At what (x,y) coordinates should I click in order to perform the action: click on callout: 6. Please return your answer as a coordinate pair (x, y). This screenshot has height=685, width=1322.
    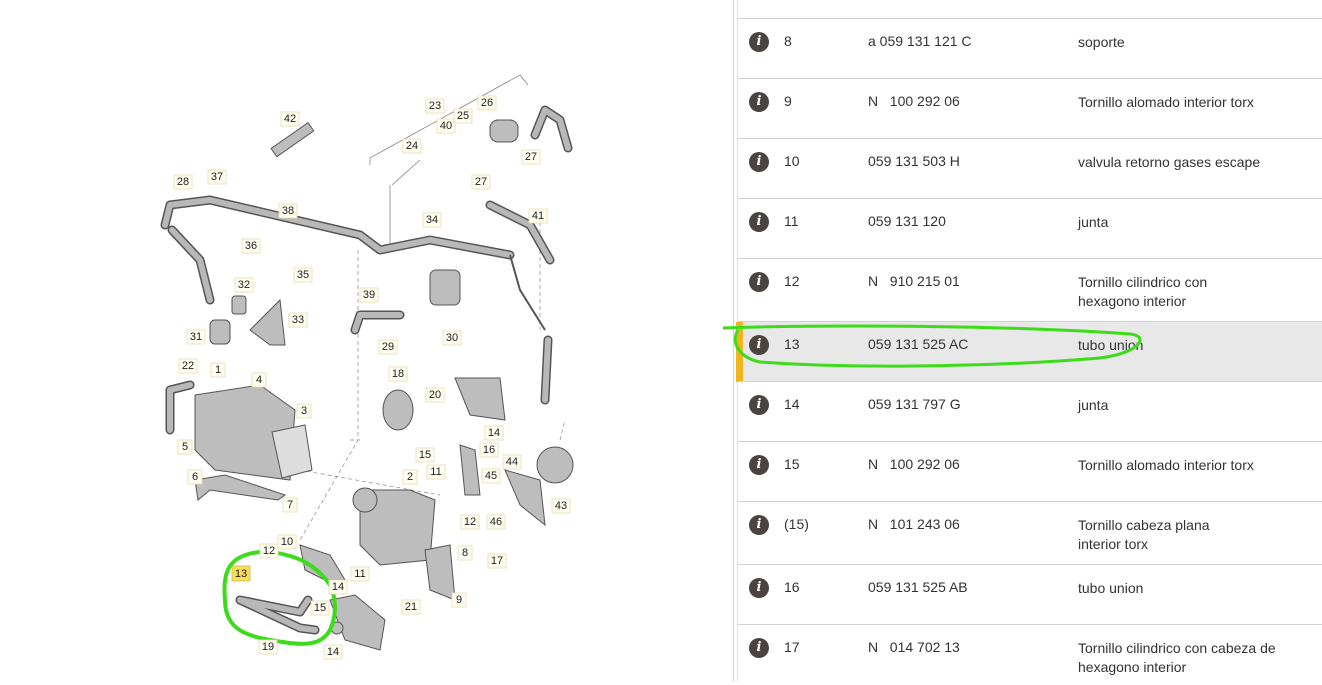
    Looking at the image, I should click on (195, 477).